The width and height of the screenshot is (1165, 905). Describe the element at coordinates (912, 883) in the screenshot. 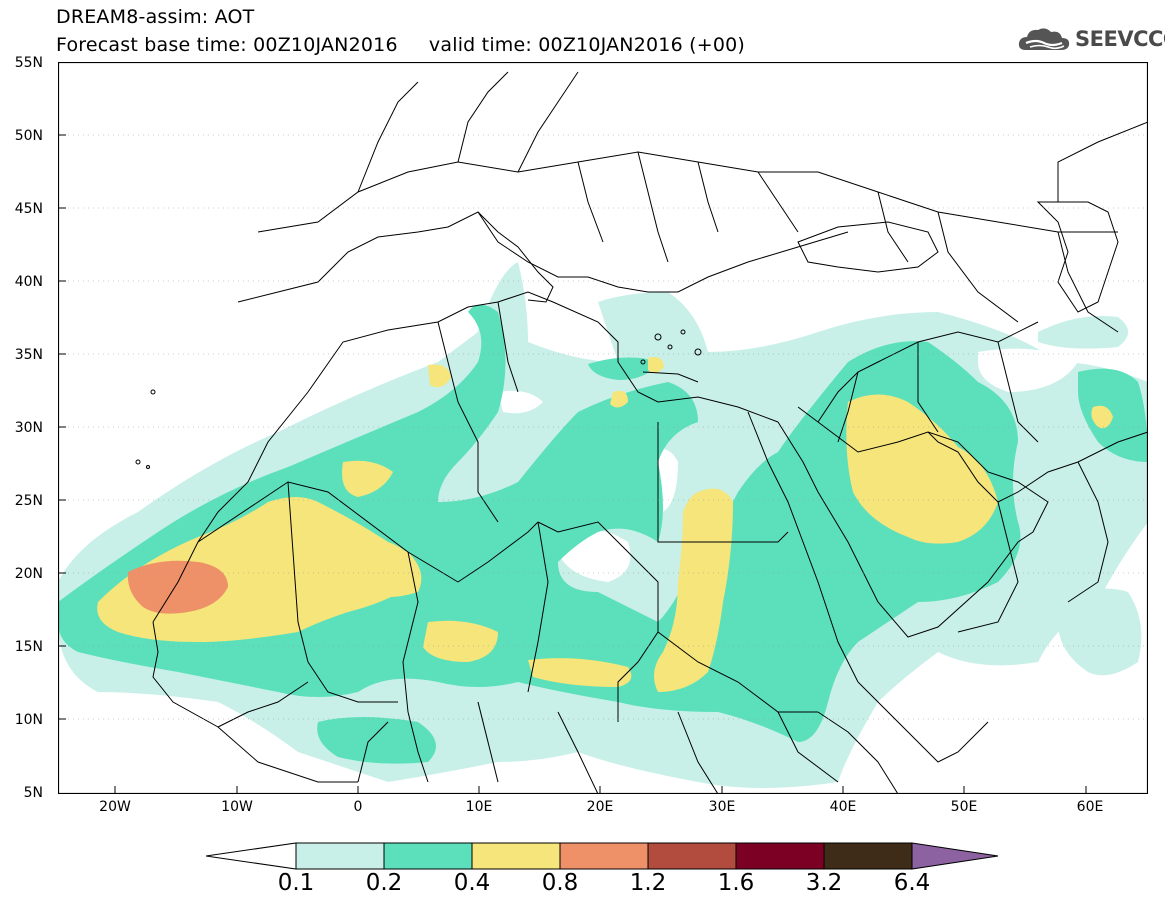

I see `colorbar-label-6.4: 6.4` at that location.